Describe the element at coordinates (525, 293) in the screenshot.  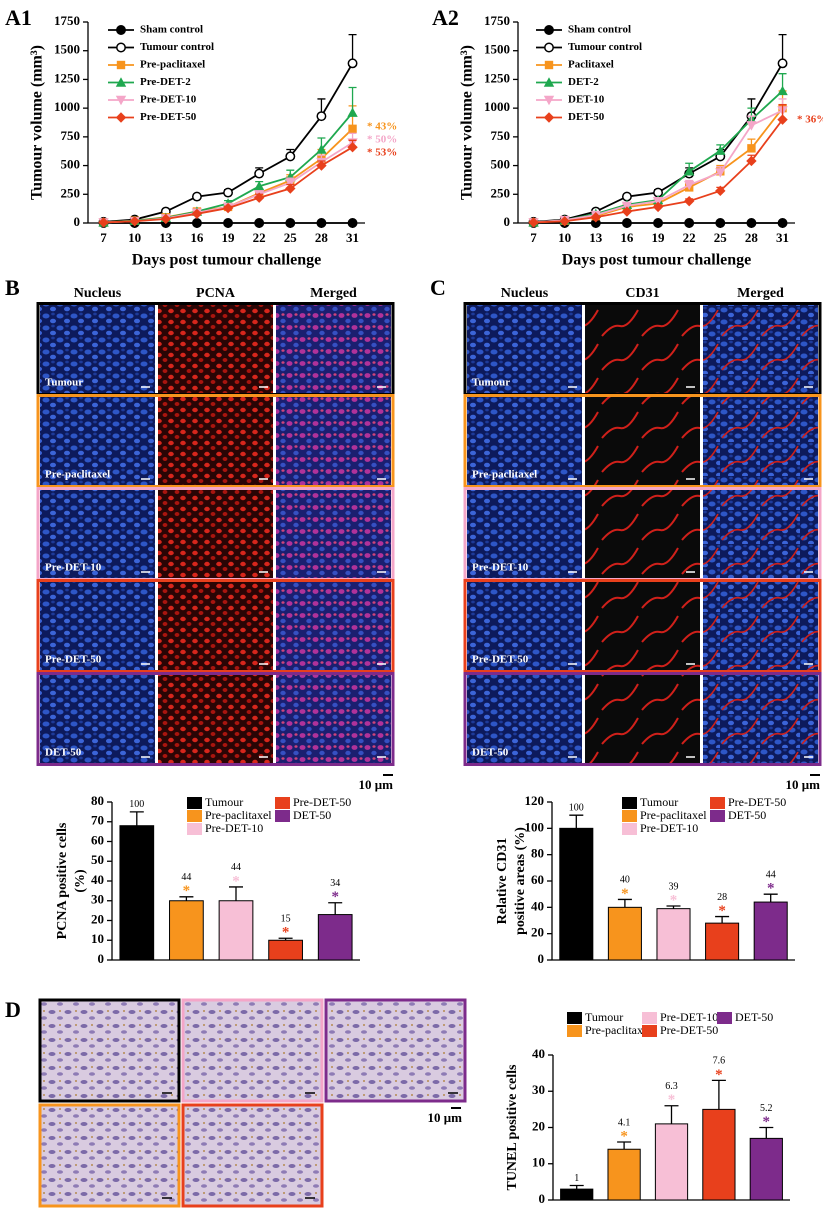
I see `column-header: Nucleus` at that location.